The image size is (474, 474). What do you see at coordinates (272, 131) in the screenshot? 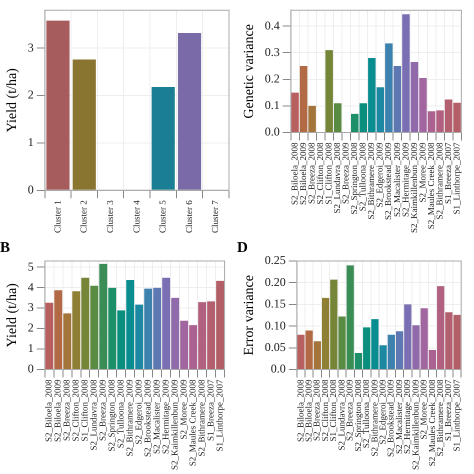
I see `y-tick-label: 0.0` at bounding box center [272, 131].